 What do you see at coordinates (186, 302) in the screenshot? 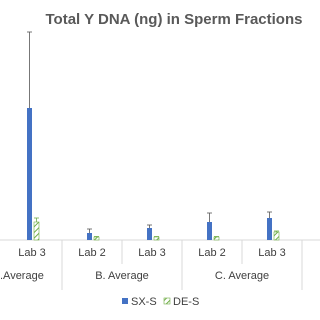
I see `legend-label: DE-S` at bounding box center [186, 302].